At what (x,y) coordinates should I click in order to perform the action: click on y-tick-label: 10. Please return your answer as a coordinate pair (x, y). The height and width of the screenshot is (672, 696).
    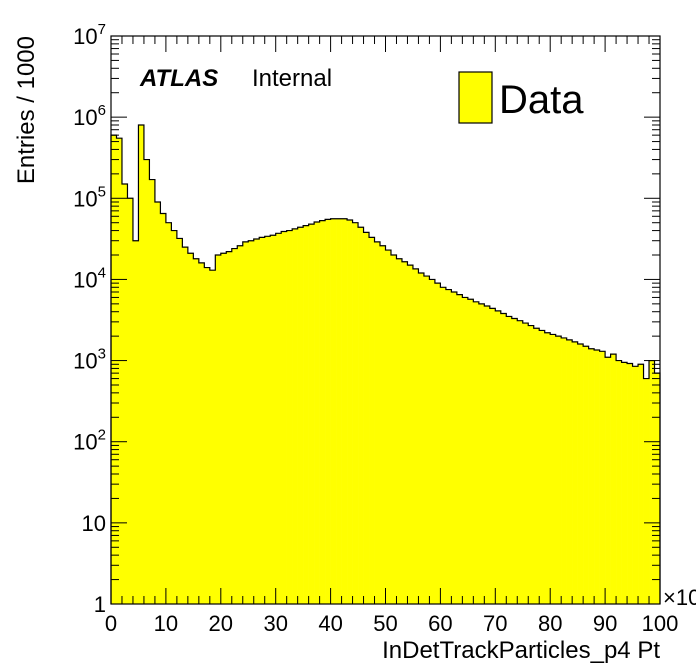
    Looking at the image, I should click on (94, 523).